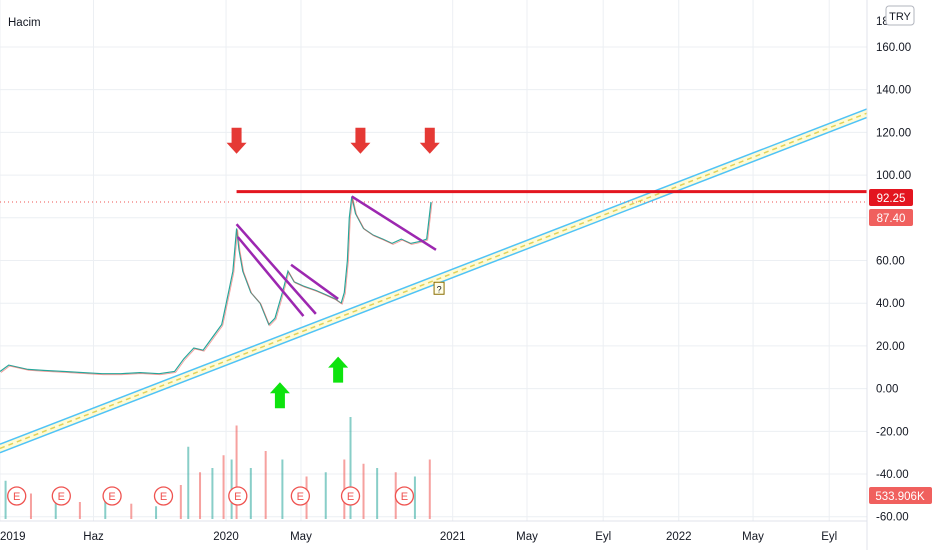 Image resolution: width=932 pixels, height=550 pixels. I want to click on price-tick-label: 160.00, so click(893, 48).